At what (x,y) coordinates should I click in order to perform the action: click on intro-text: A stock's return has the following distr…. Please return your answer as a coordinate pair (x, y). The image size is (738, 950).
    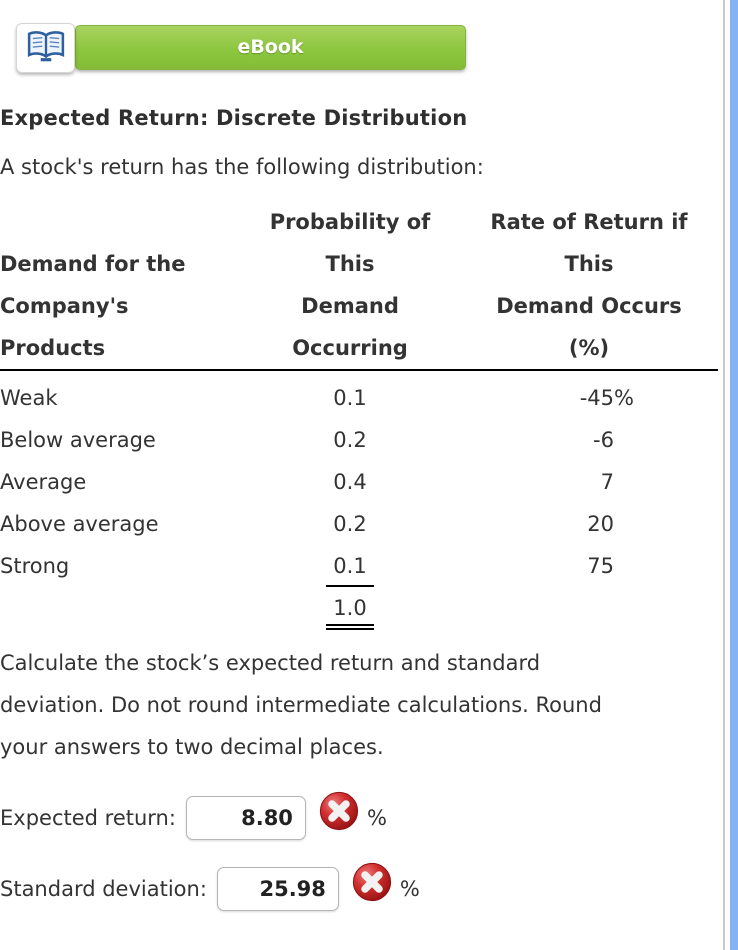
    Looking at the image, I should click on (242, 167).